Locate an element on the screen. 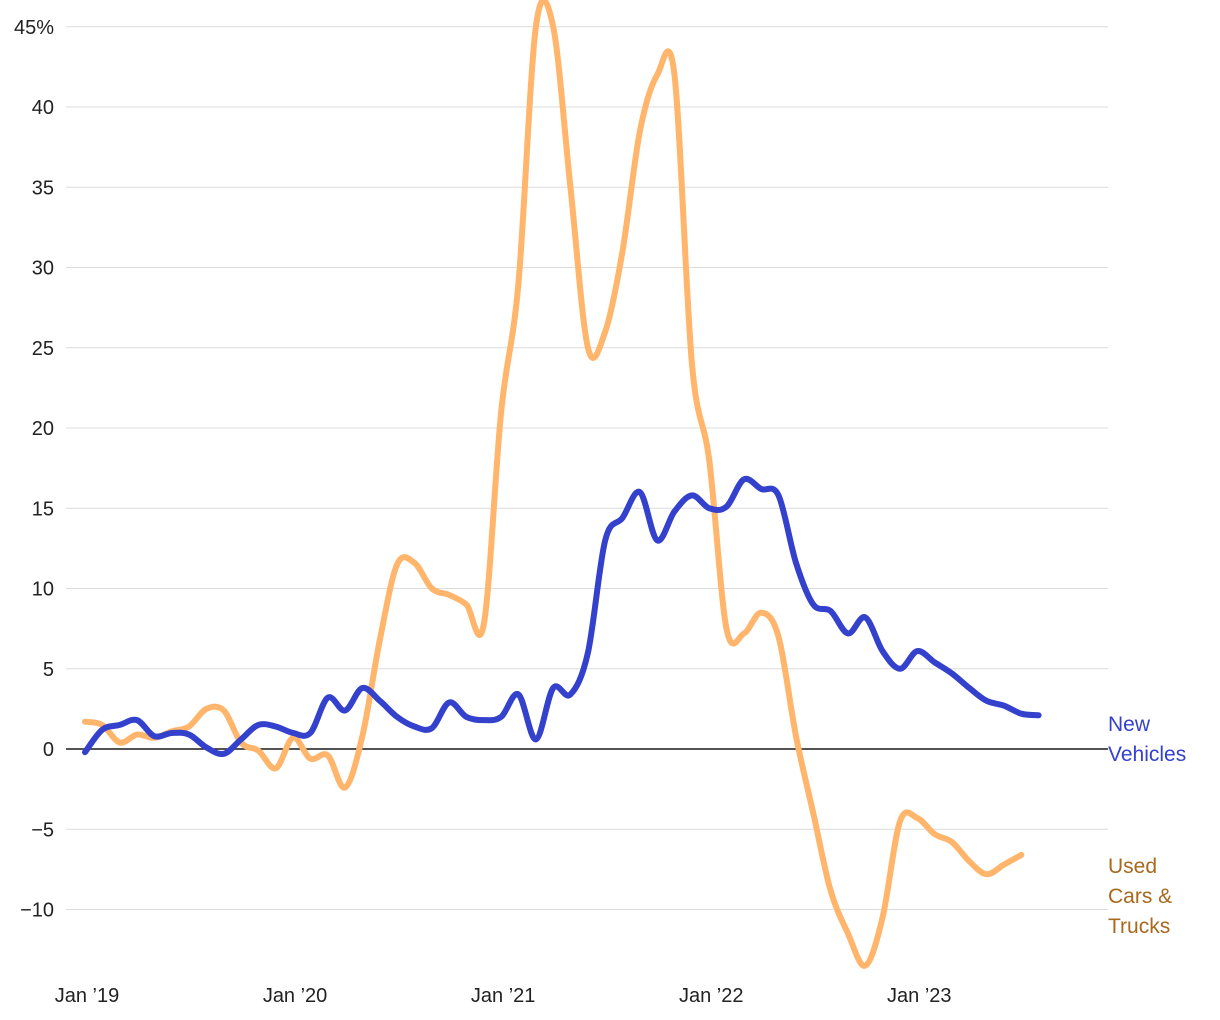 Image resolution: width=1220 pixels, height=1020 pixels. series-end-labels: New Vehicles Used Cars & Trucks is located at coordinates (1147, 825).